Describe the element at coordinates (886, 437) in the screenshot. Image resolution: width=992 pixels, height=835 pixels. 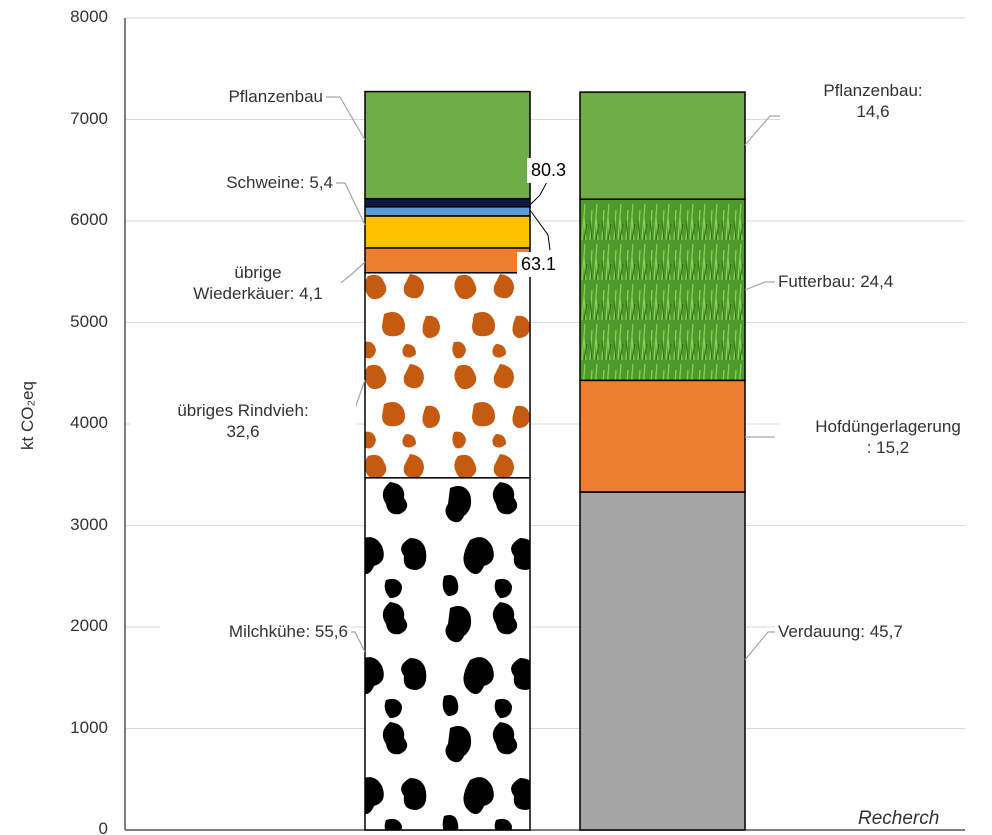
I see `segment-label: Hofdüngerlagerung : 15,2` at that location.